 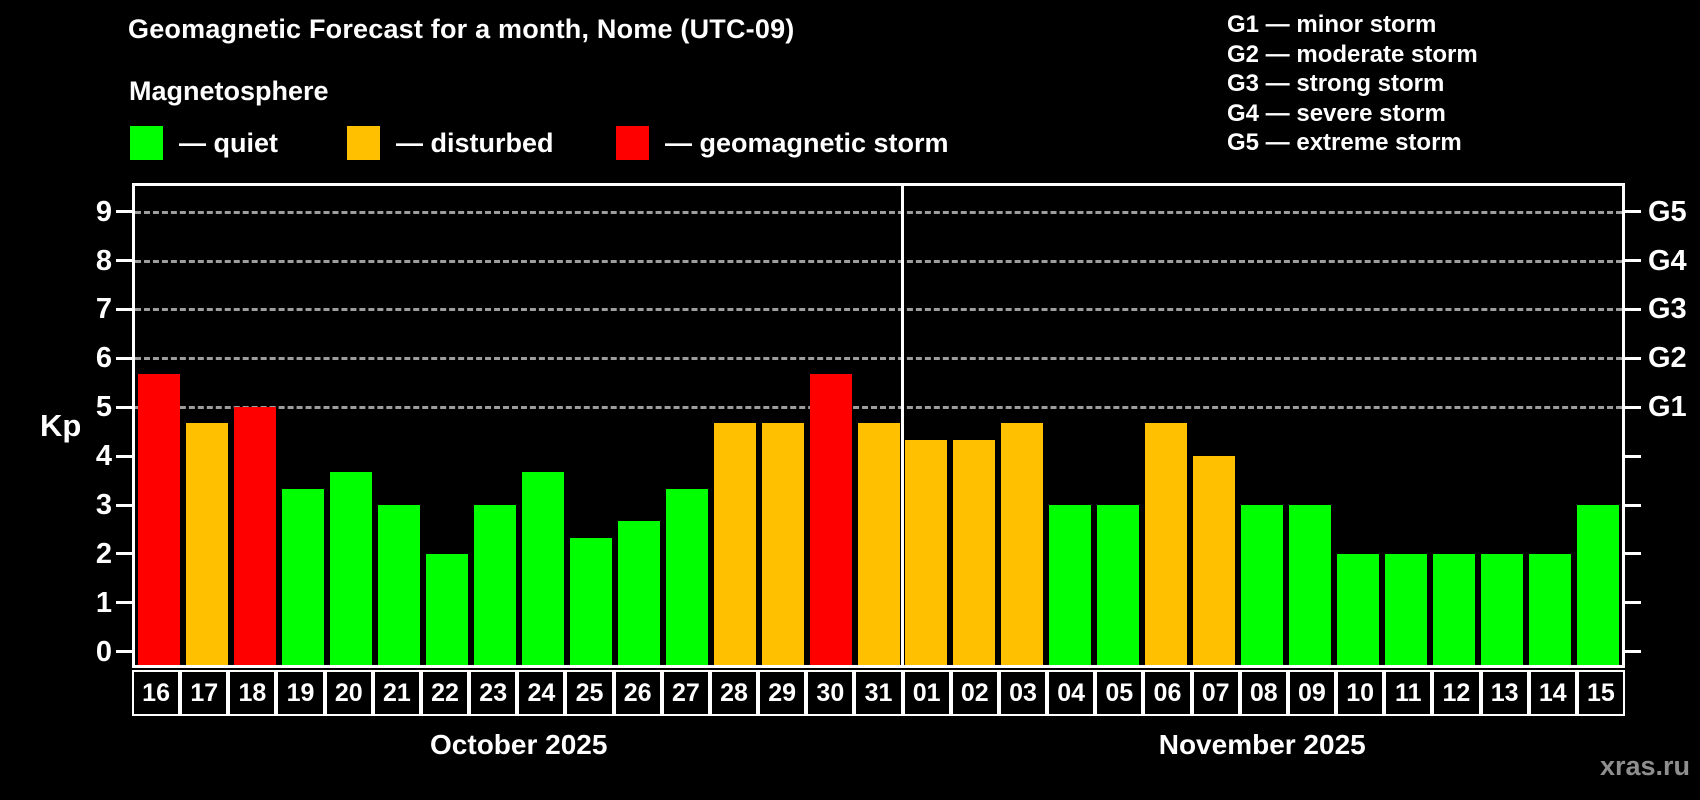 I want to click on date-cell-04: 04, so click(x=1071, y=693).